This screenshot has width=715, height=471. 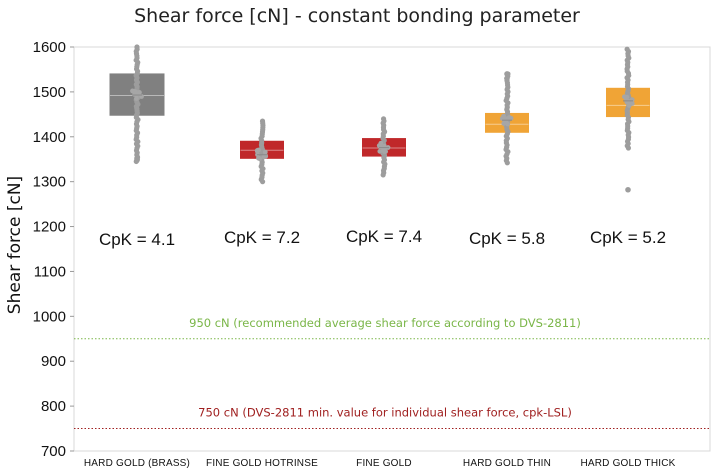 I want to click on cpk-annotation: CpK = 7.2, so click(x=262, y=237).